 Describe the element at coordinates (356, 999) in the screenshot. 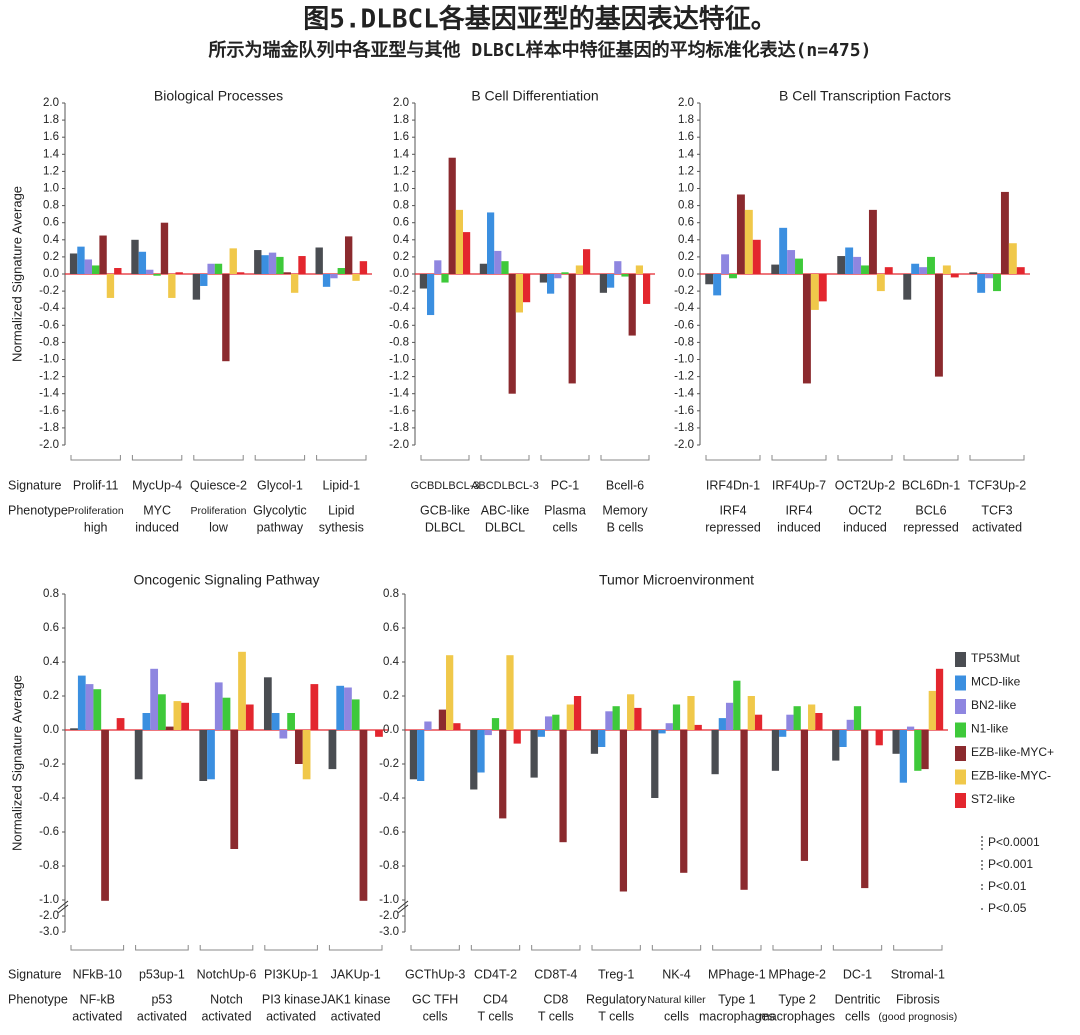

I see `phenotype-label: JAK1 kinase` at that location.